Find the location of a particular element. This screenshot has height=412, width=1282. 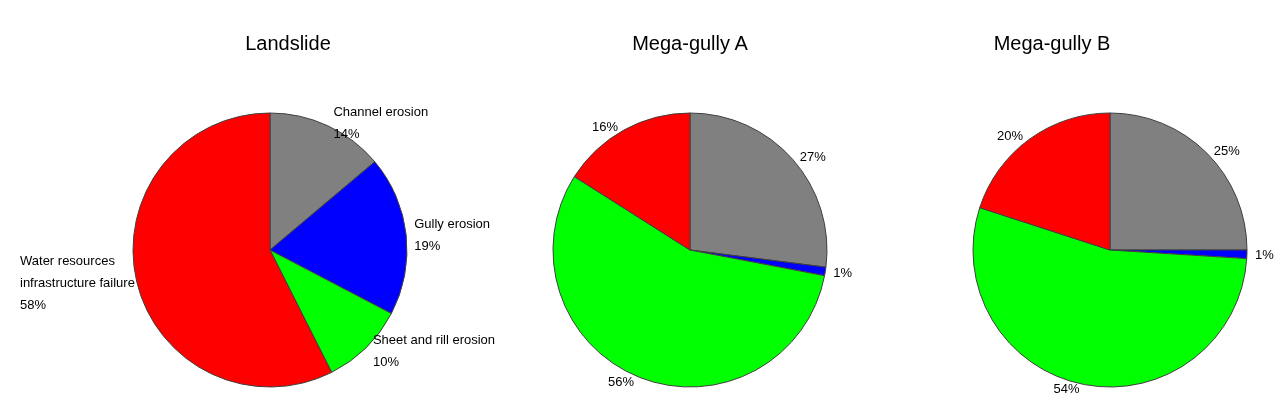

chart-title: Landslide is located at coordinates (288, 43).